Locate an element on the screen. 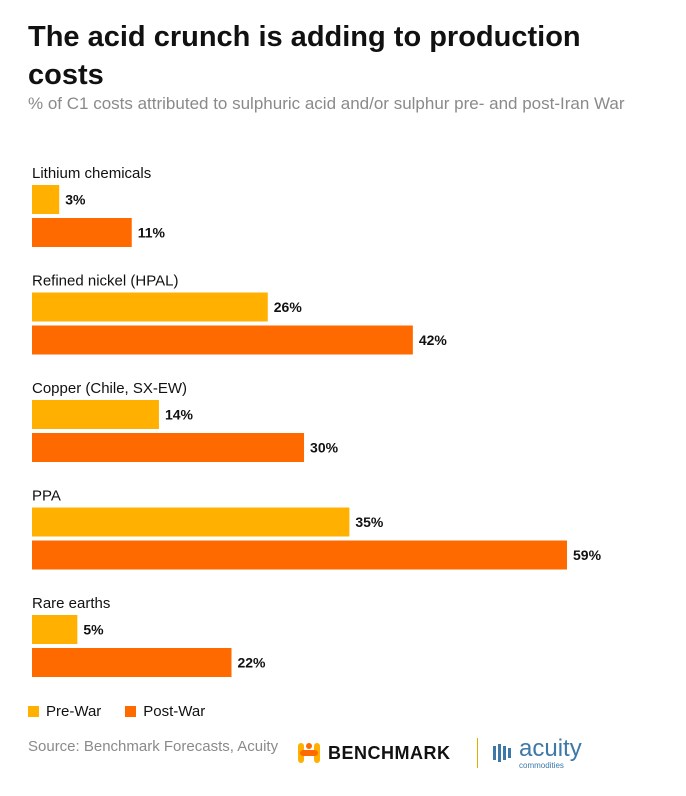 This screenshot has height=796, width=686. legend: Pre-War Post-War is located at coordinates (128, 711).